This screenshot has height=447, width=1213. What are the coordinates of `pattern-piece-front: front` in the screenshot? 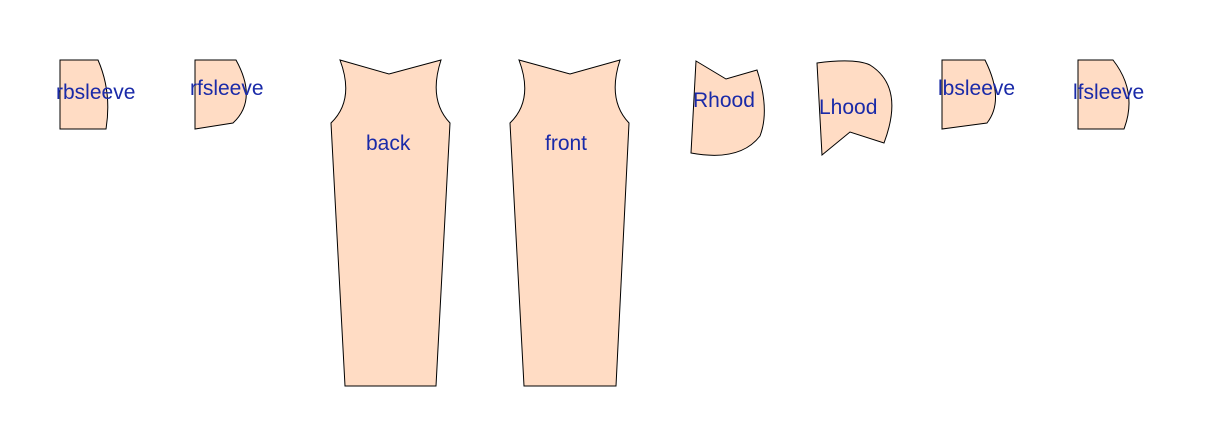 It's located at (569, 223).